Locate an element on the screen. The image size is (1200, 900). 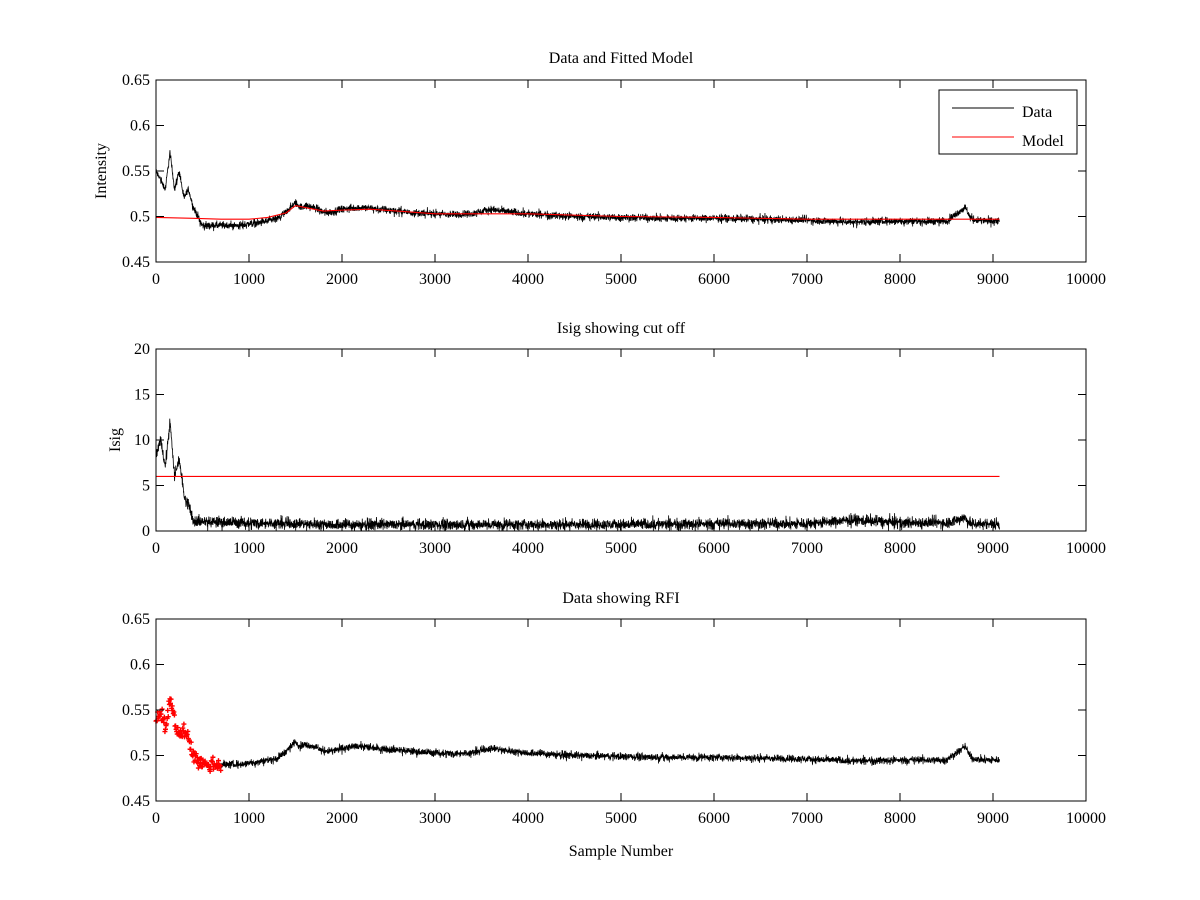
panel-2-ylabel: Isig is located at coordinates (115, 440).